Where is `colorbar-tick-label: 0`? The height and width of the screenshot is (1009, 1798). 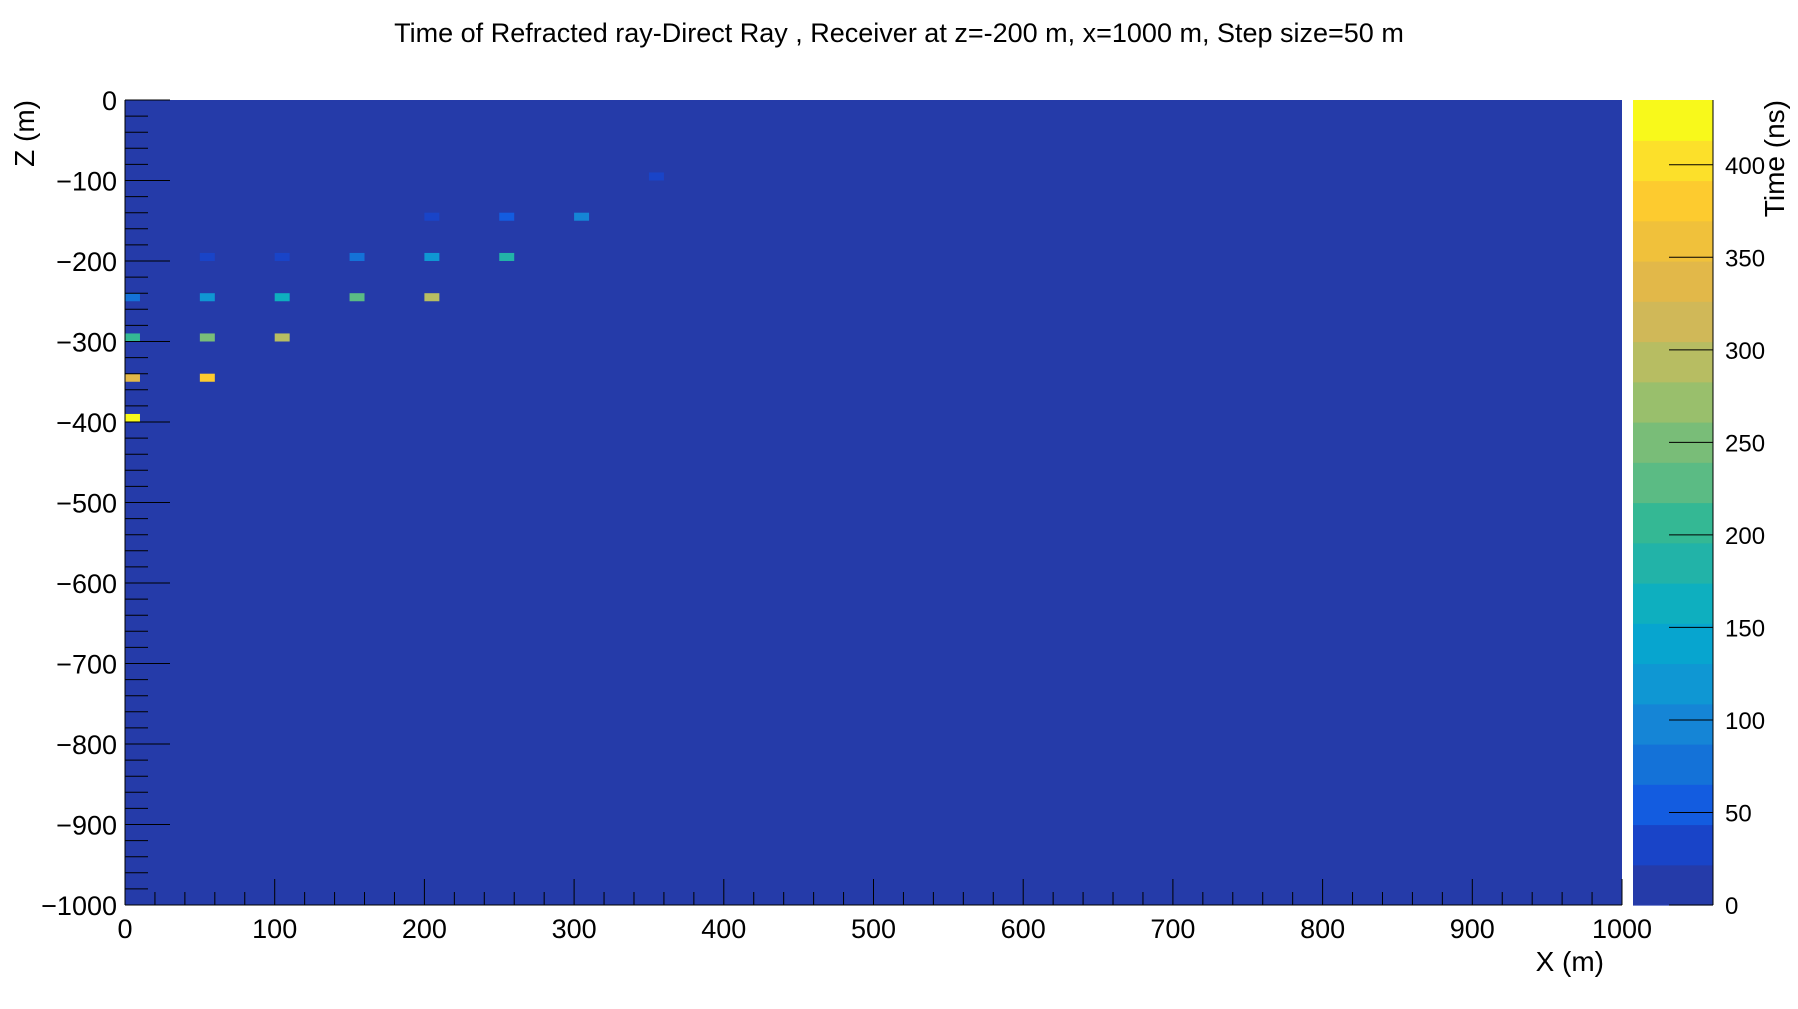 colorbar-tick-label: 0 is located at coordinates (1731, 906).